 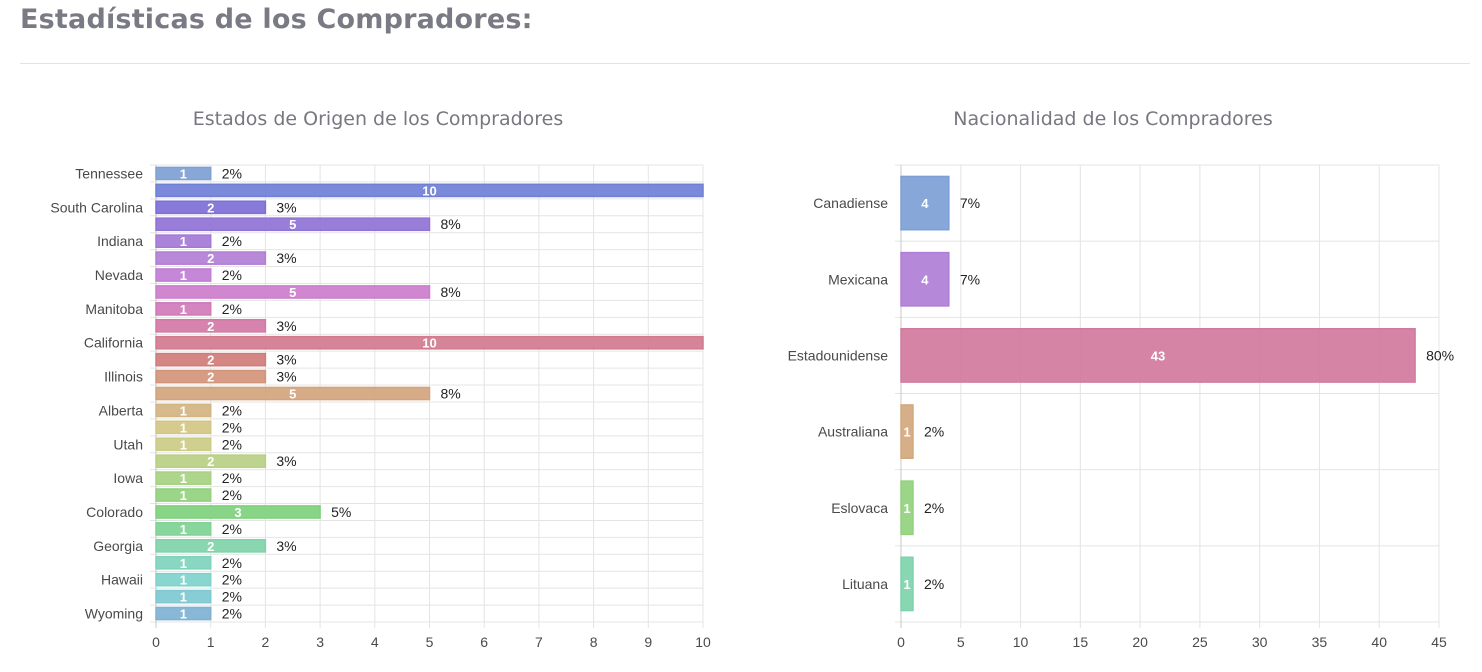 I want to click on y-tick-label: Lituana, so click(x=865, y=584).